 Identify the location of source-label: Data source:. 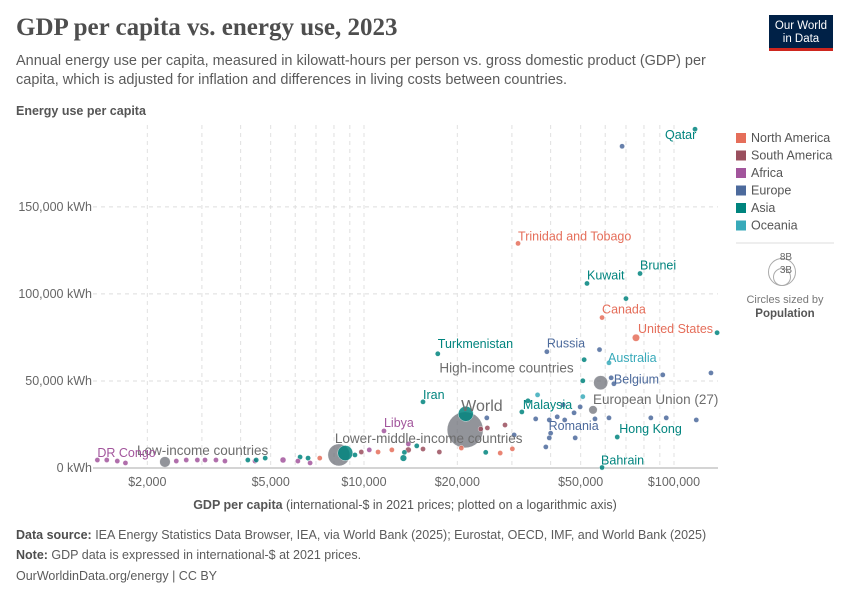
(54, 535).